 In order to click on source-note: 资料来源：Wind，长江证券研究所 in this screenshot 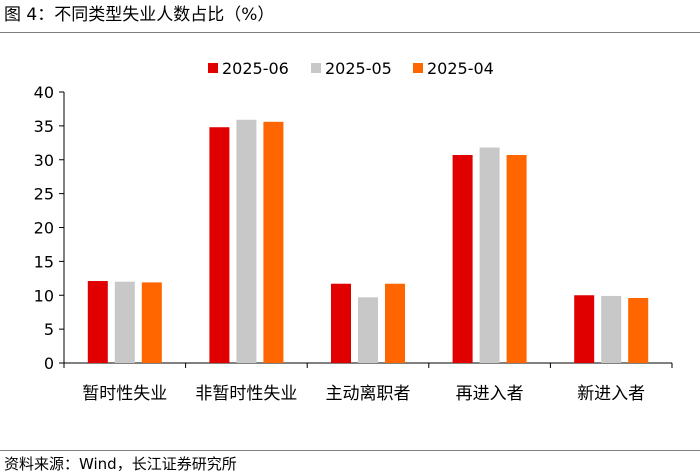, I will do `click(120, 464)`.